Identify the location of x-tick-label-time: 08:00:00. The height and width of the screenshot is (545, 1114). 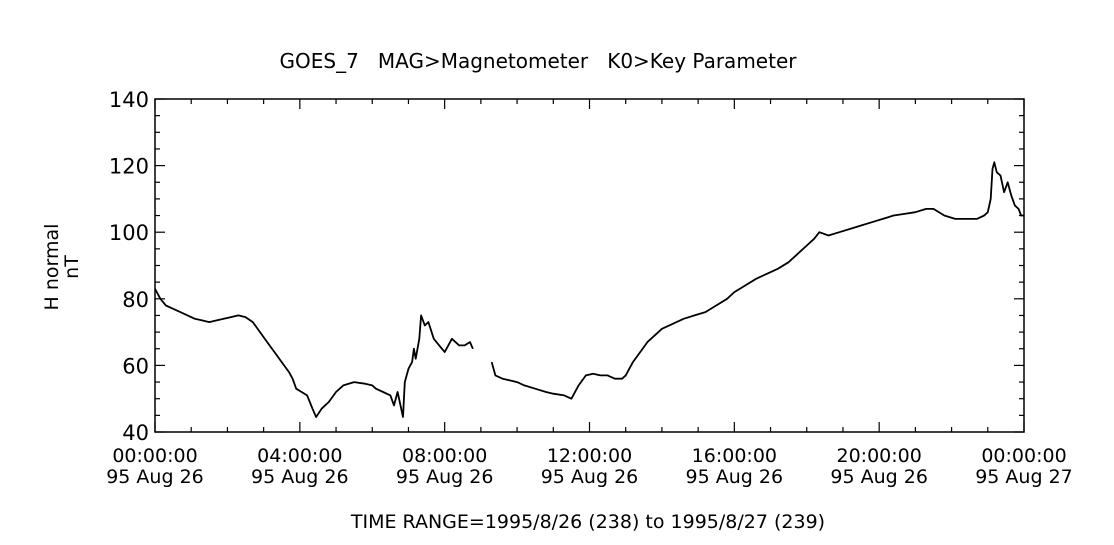
(444, 456).